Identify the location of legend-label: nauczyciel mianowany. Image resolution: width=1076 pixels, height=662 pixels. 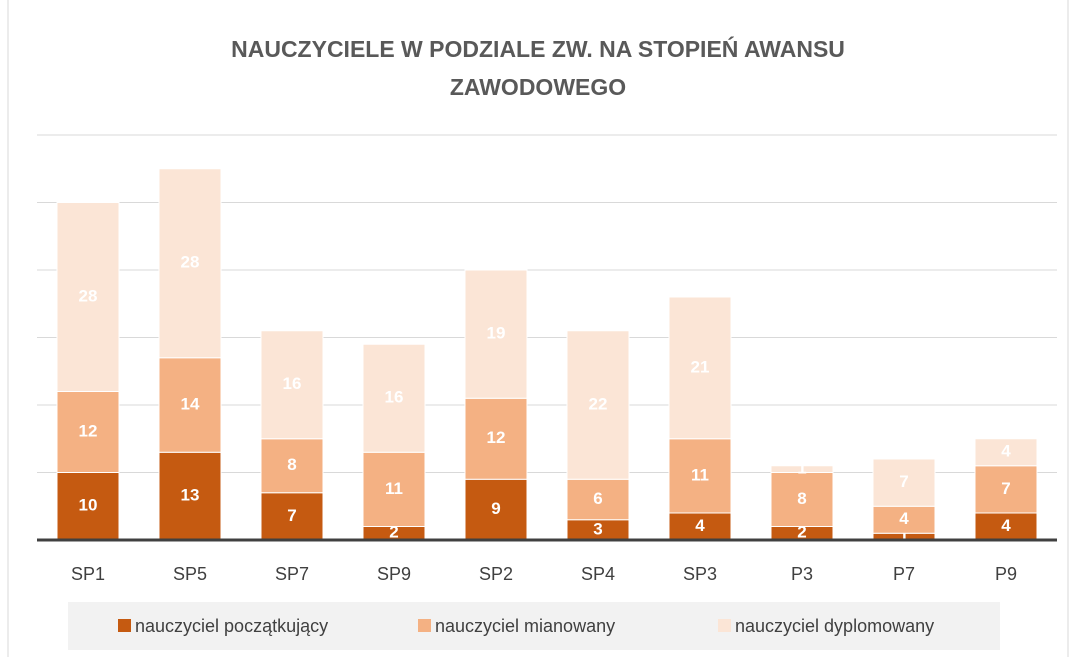
(525, 626).